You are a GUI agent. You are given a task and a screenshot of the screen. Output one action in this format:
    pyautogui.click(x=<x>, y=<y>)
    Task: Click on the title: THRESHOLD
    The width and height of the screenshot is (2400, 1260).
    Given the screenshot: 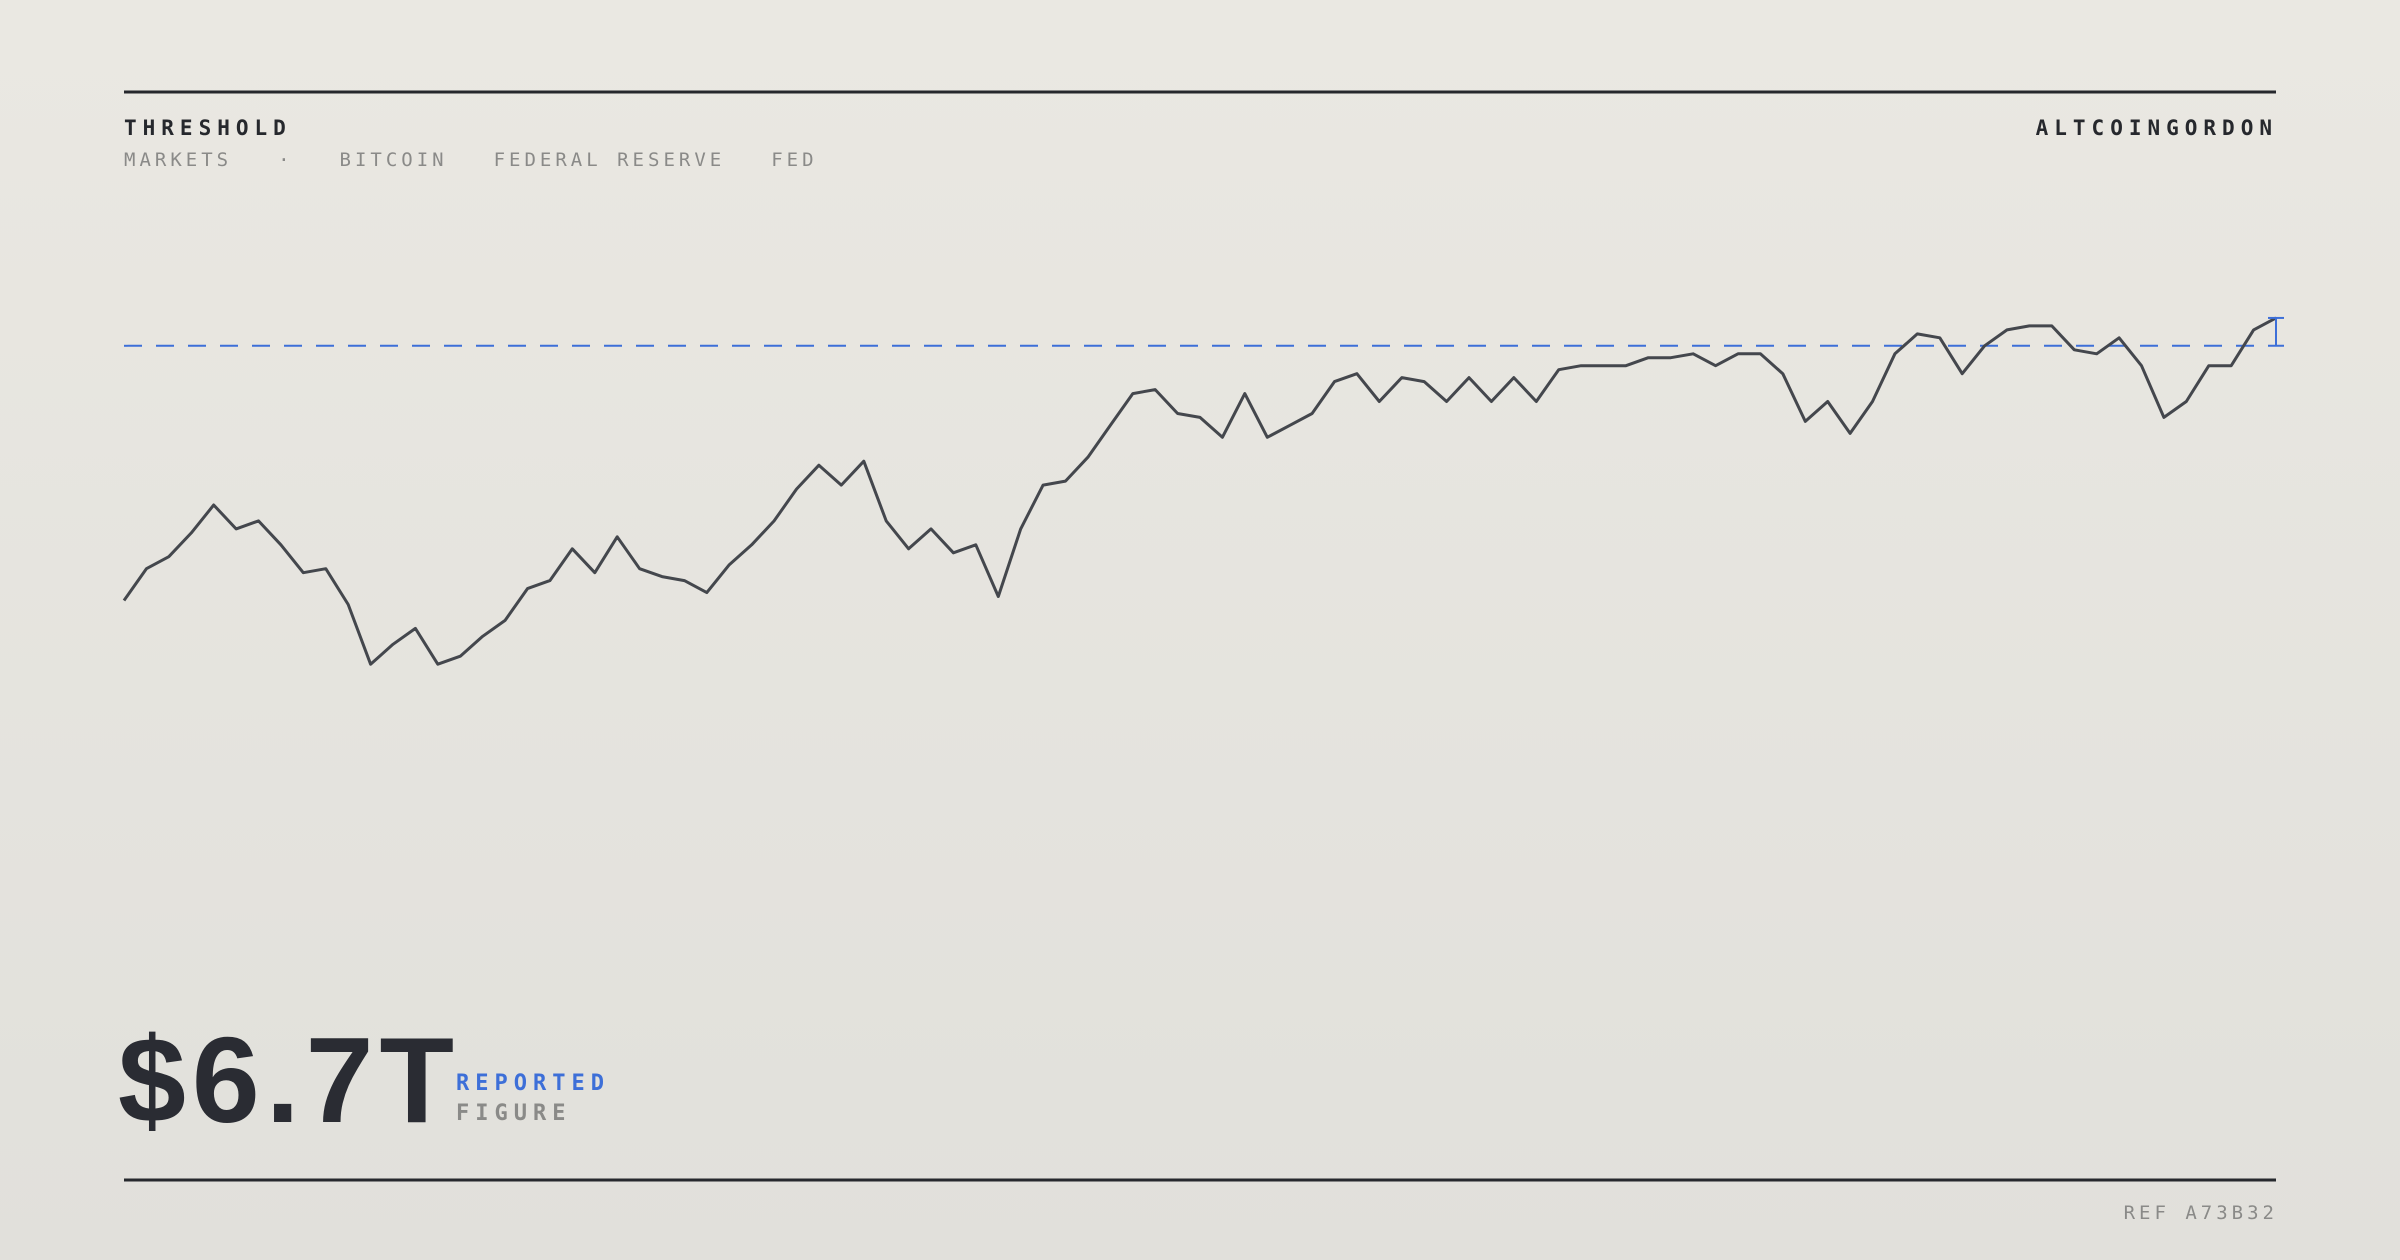 What is the action you would take?
    pyautogui.click(x=208, y=128)
    